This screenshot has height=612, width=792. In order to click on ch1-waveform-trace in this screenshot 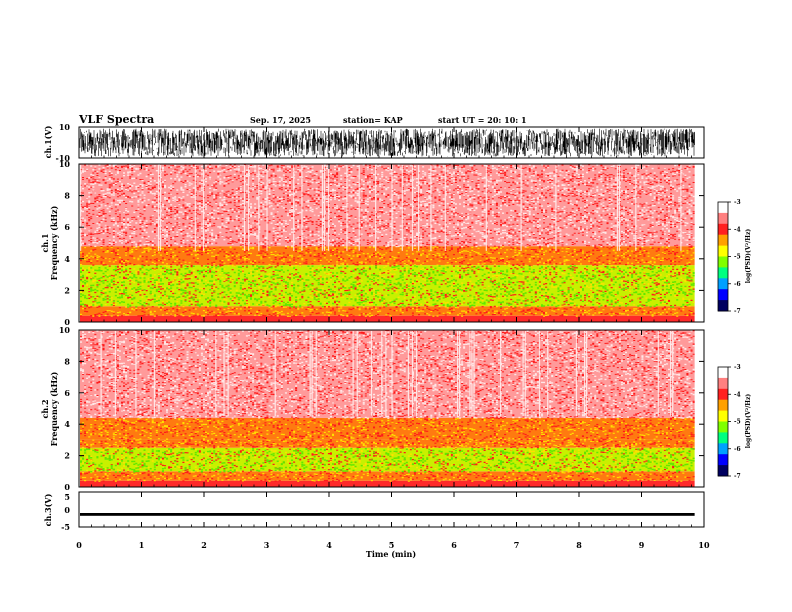, I will do `click(387, 142)`.